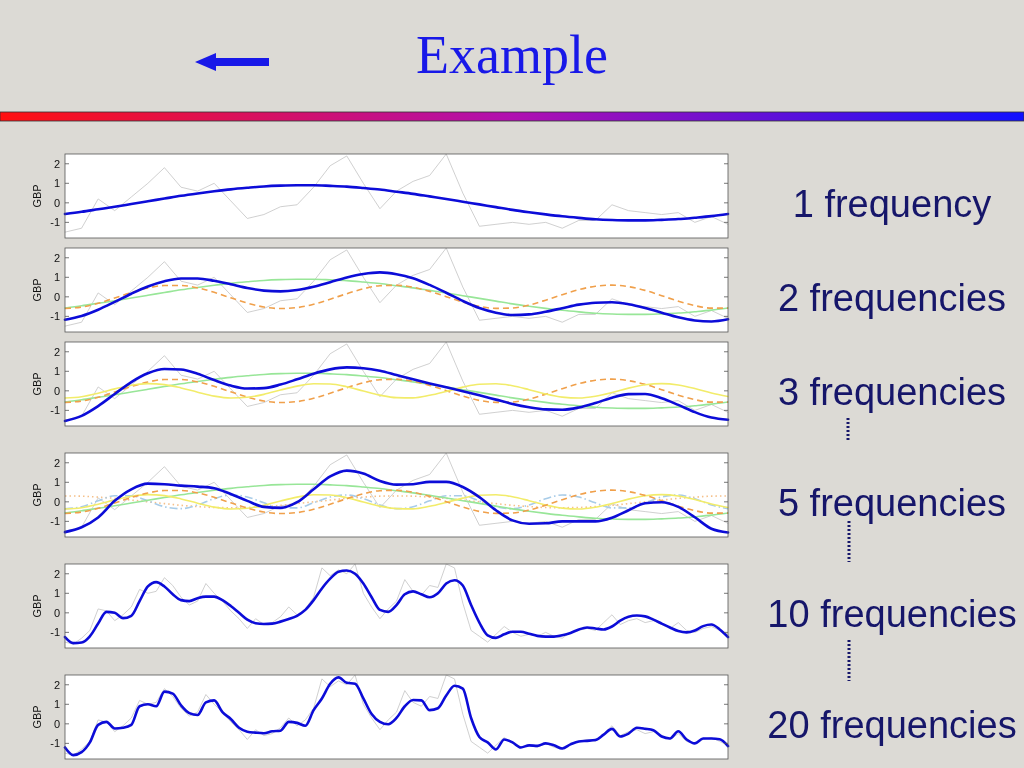 This screenshot has height=768, width=1024. What do you see at coordinates (892, 614) in the screenshot?
I see `text: 10 frequencies` at bounding box center [892, 614].